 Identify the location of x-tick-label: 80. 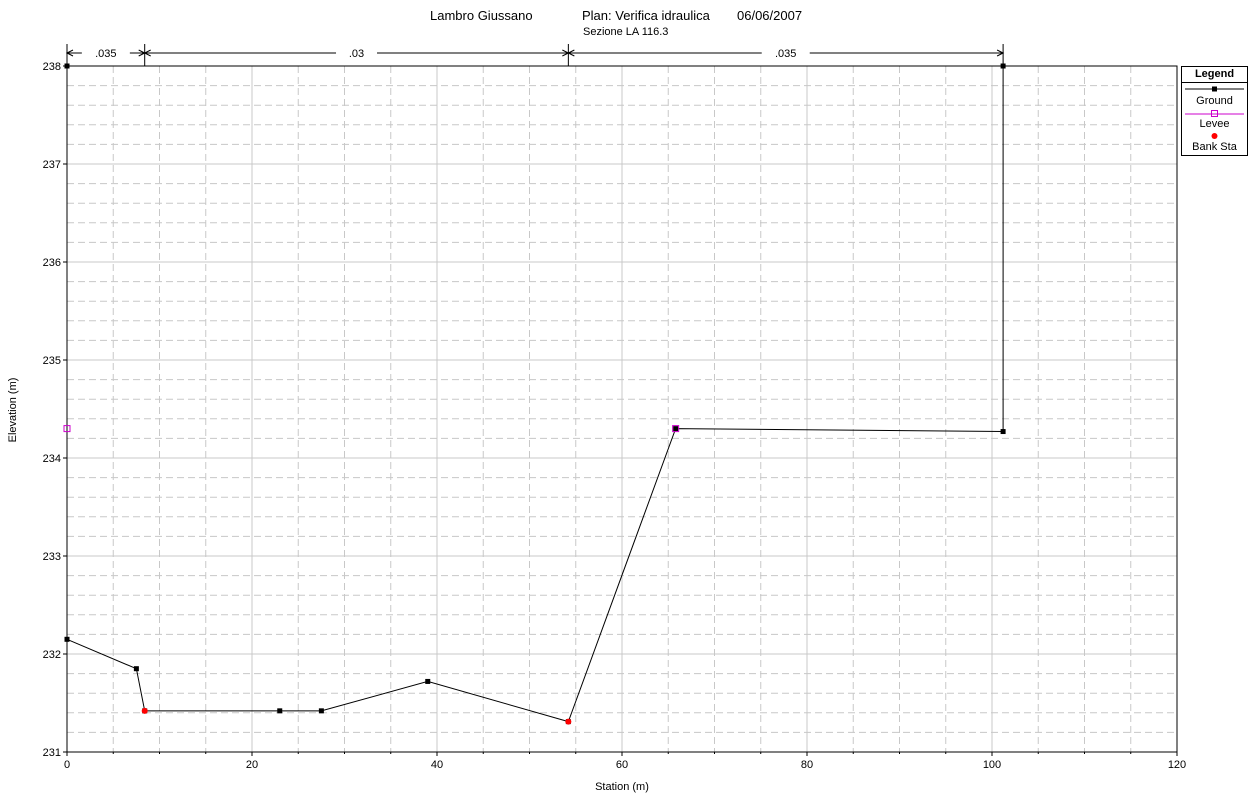
(807, 765).